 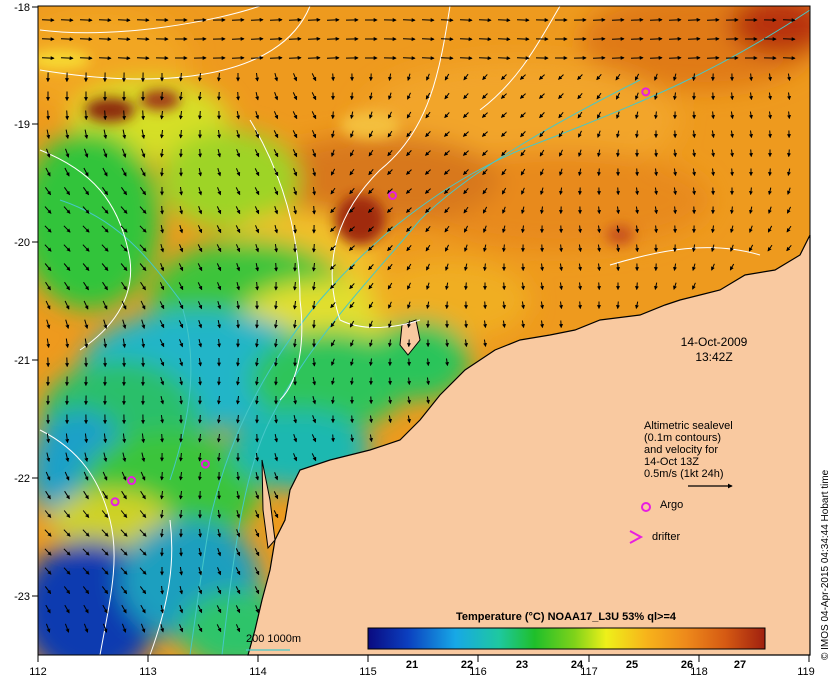 What do you see at coordinates (713, 357) in the screenshot?
I see `time-label: 13:42Z` at bounding box center [713, 357].